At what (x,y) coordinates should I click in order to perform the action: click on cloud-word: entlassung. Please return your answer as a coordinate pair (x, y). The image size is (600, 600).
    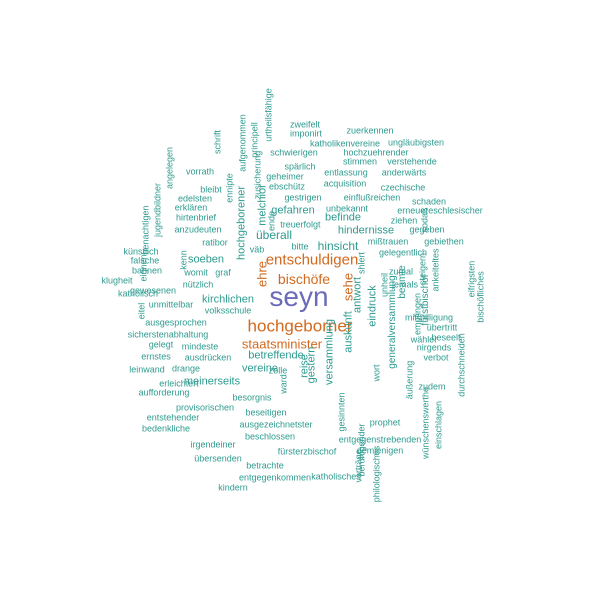
    Looking at the image, I should click on (346, 172).